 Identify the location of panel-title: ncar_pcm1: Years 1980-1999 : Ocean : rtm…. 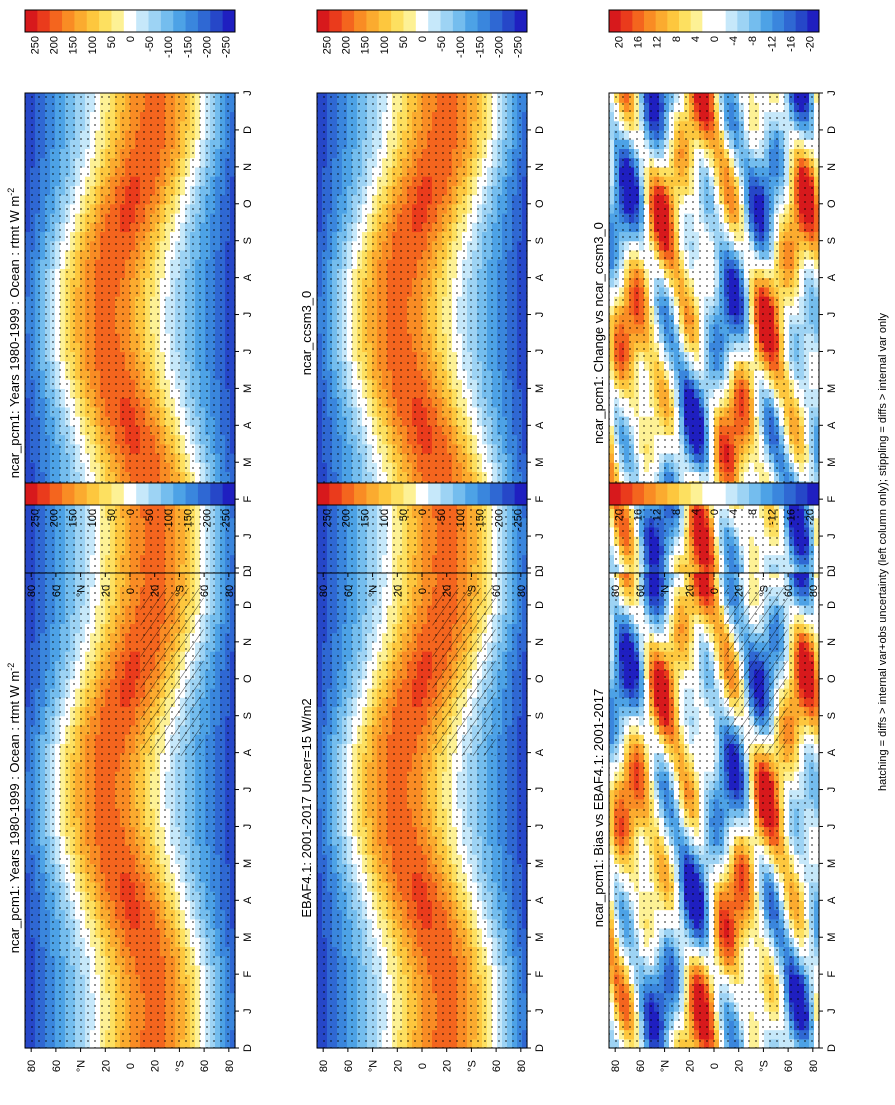
(14, 808).